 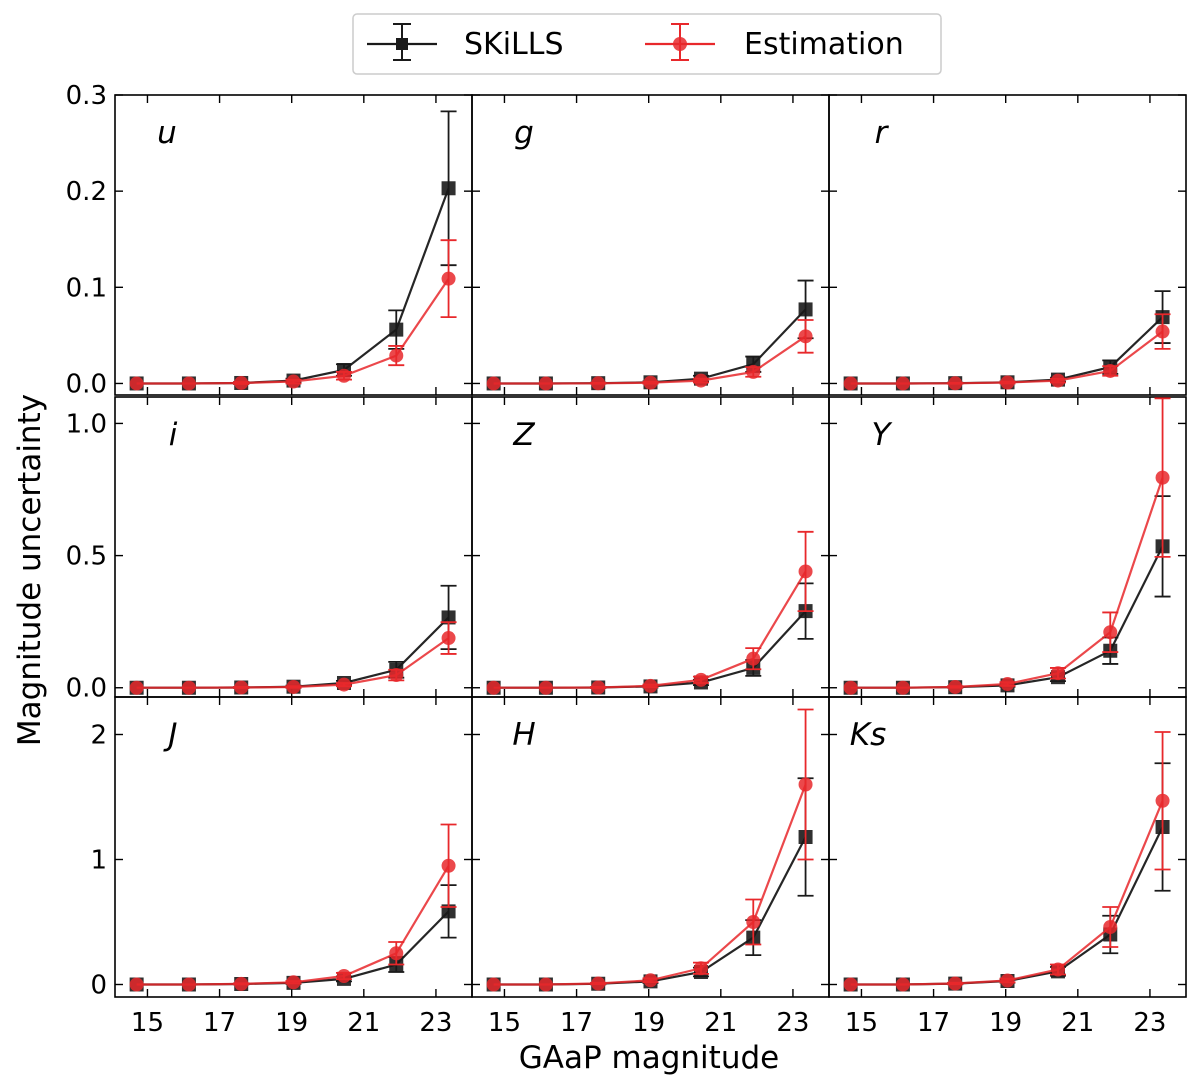 I want to click on legend-skills-label: SKiLLS, so click(x=514, y=44).